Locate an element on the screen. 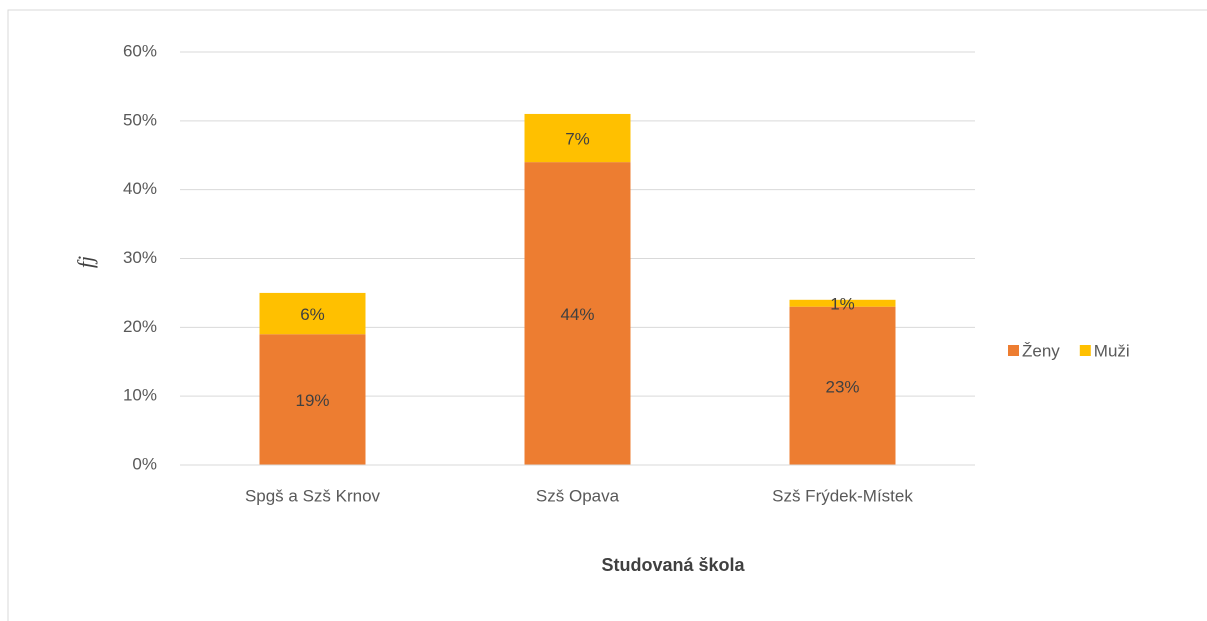 This screenshot has height=621, width=1207. data-label: 44% is located at coordinates (577, 314).